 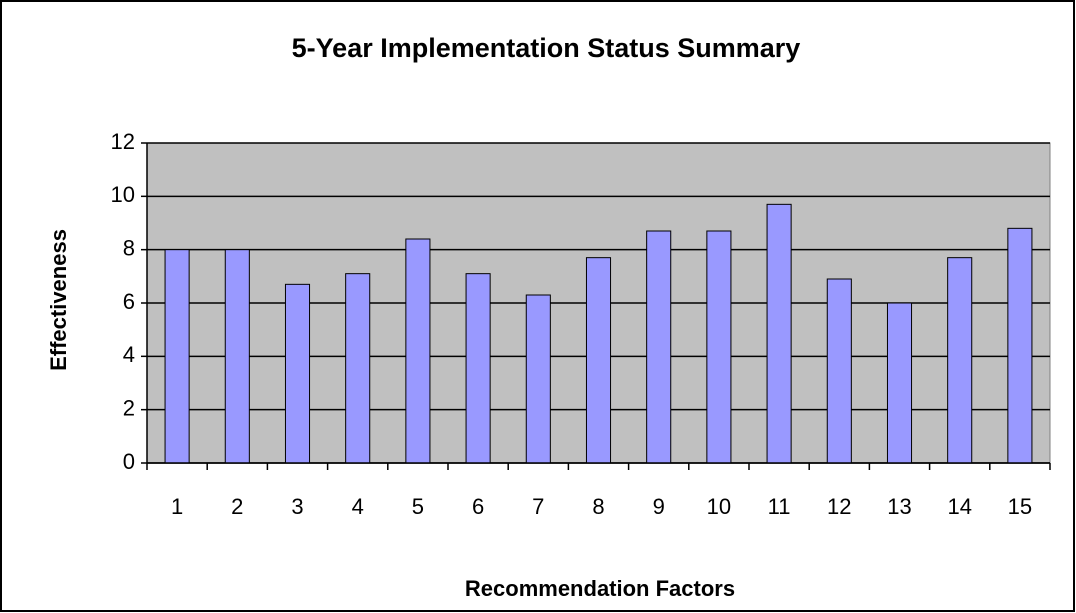 I want to click on x-tick-label: 9, so click(x=659, y=506).